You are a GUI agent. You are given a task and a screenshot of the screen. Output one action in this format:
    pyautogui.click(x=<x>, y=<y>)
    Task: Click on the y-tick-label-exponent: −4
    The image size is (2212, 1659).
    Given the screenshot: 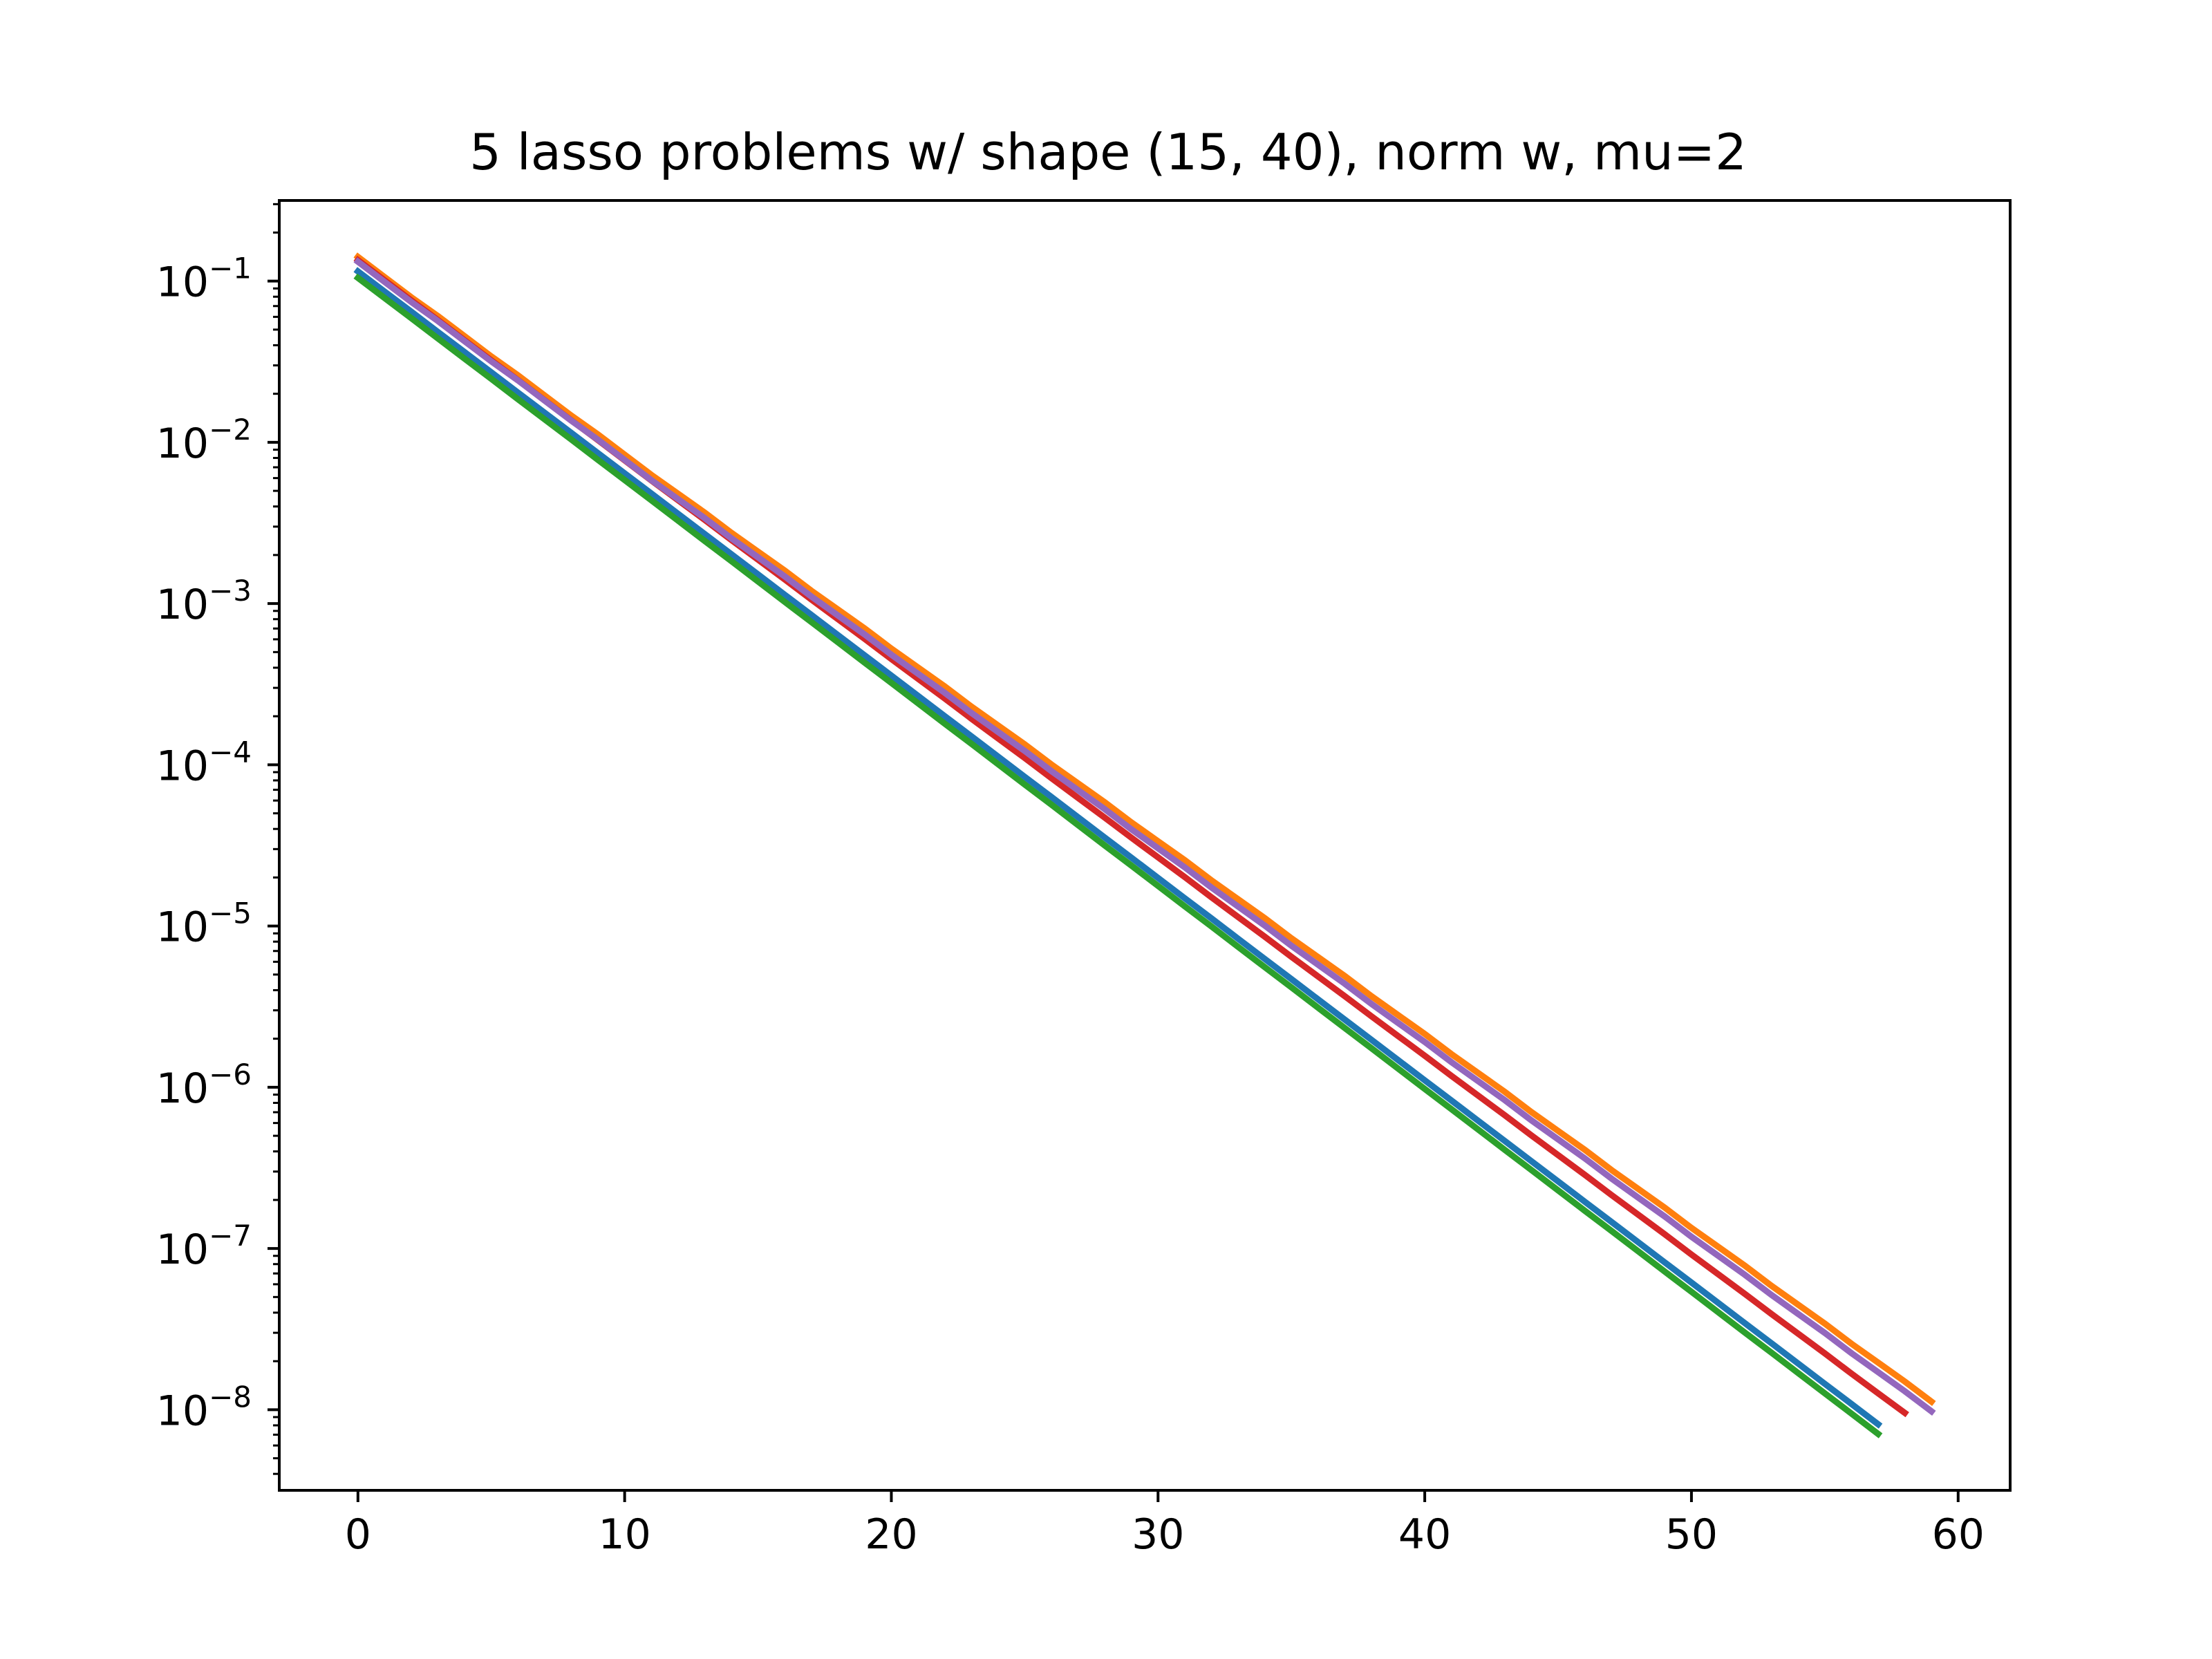 What is the action you would take?
    pyautogui.click(x=231, y=752)
    